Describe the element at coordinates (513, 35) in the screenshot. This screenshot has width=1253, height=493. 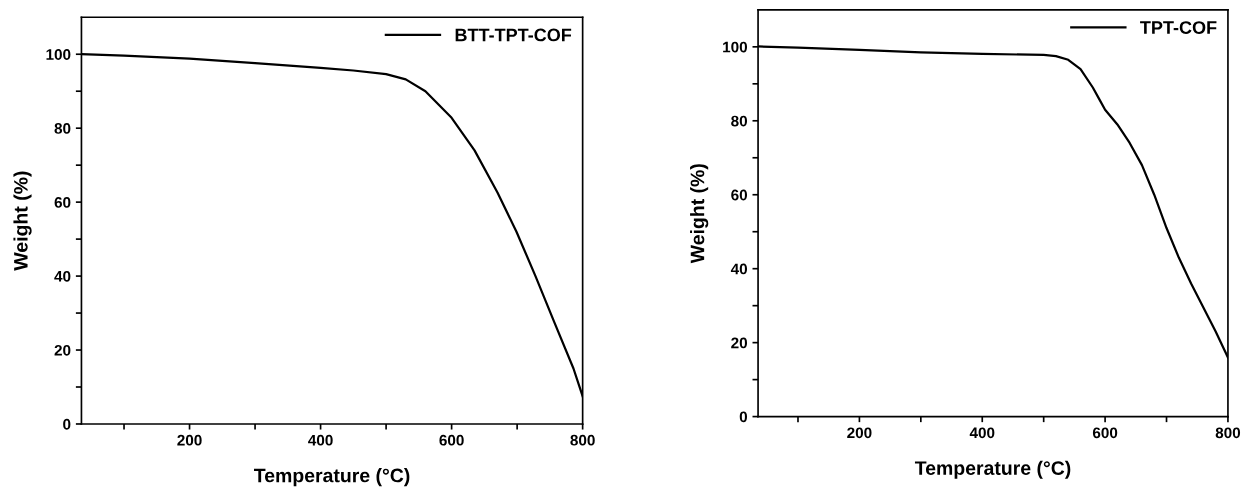
I see `legend-label: BTT-TPT-COF` at that location.